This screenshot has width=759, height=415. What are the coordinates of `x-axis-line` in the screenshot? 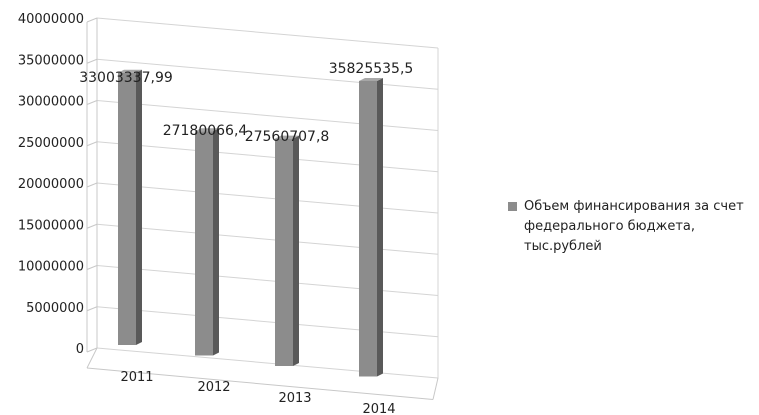 It's located at (260, 383).